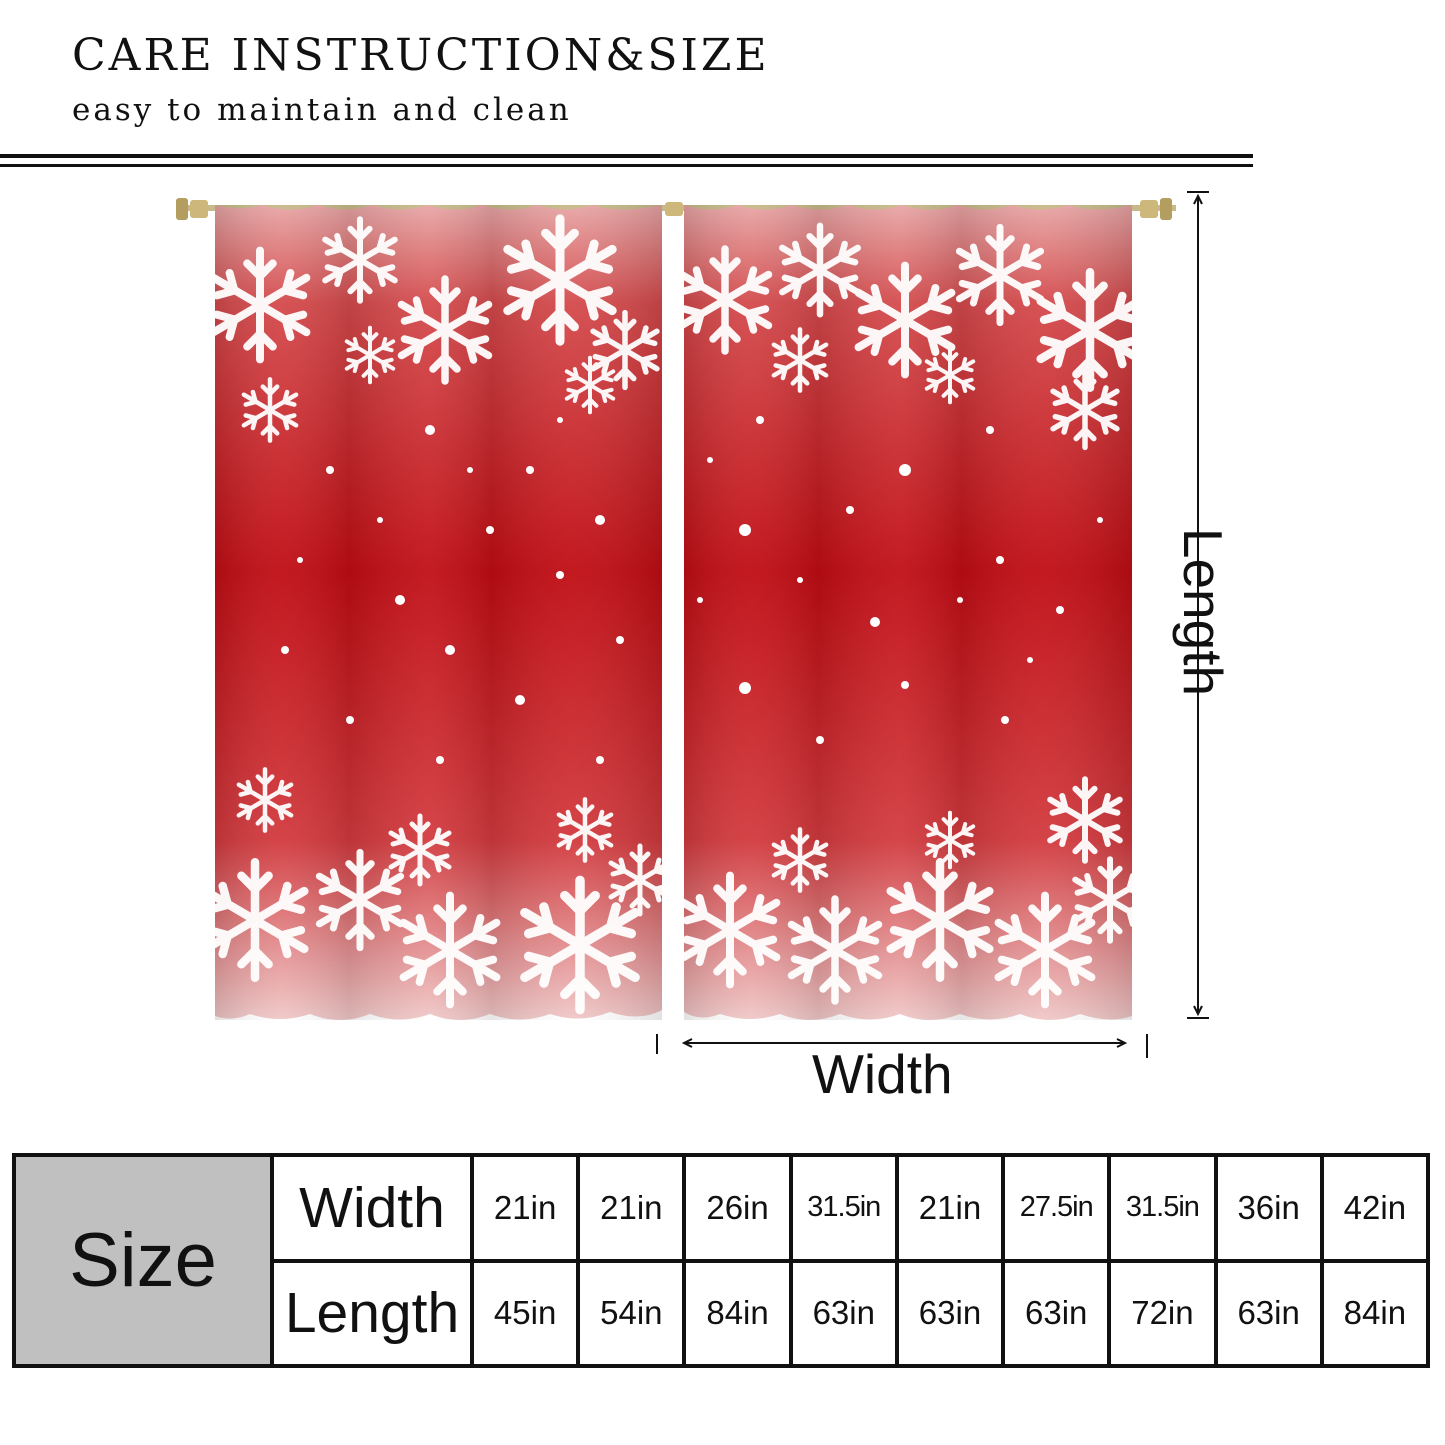  I want to click on width-cell: 27.5in, so click(1056, 1208).